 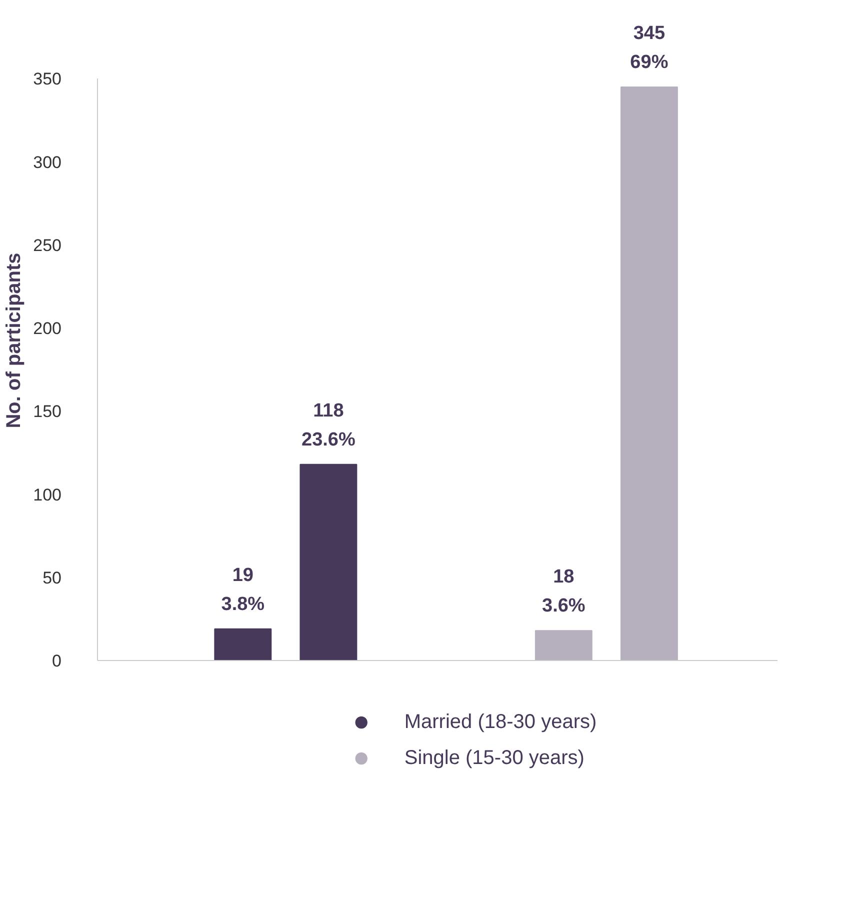 I want to click on legend-label: Single (15-30 years), so click(x=494, y=758).